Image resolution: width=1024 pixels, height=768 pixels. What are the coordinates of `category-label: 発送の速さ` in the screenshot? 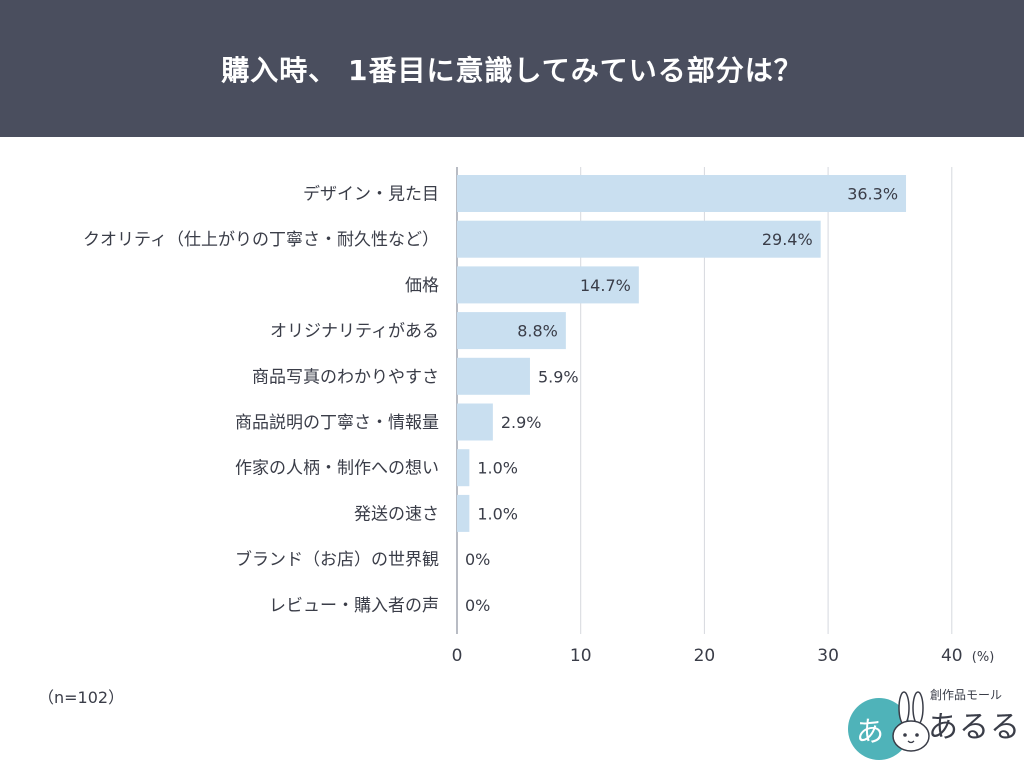 It's located at (396, 514).